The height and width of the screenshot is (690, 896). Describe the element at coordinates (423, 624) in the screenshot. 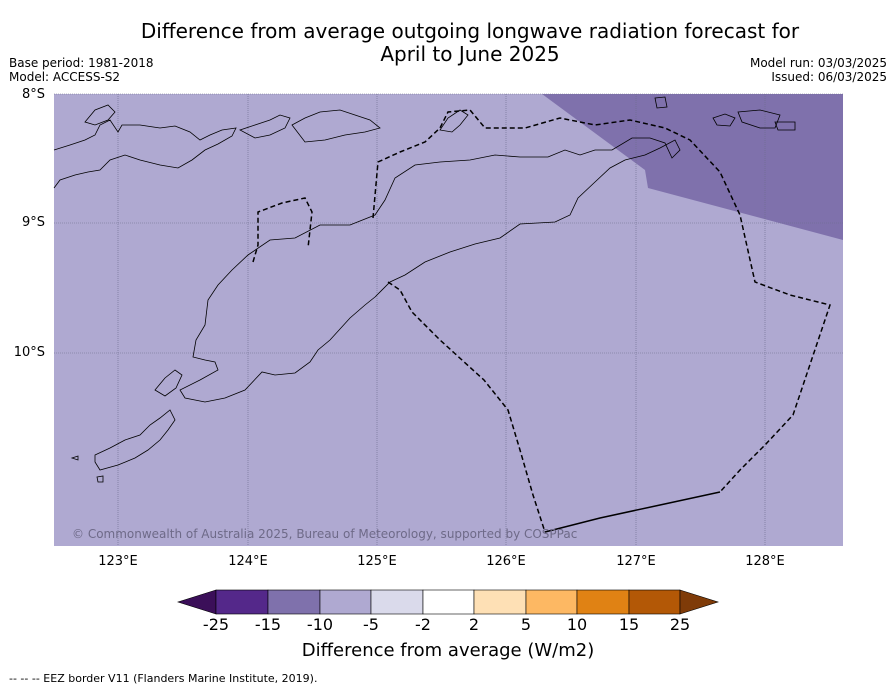

I see `colorbar-tick-label: -2` at that location.